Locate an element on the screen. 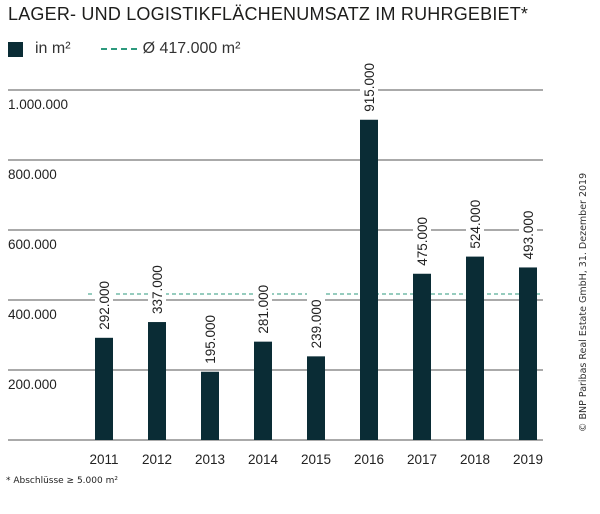  data-label: 915.000 is located at coordinates (369, 87).